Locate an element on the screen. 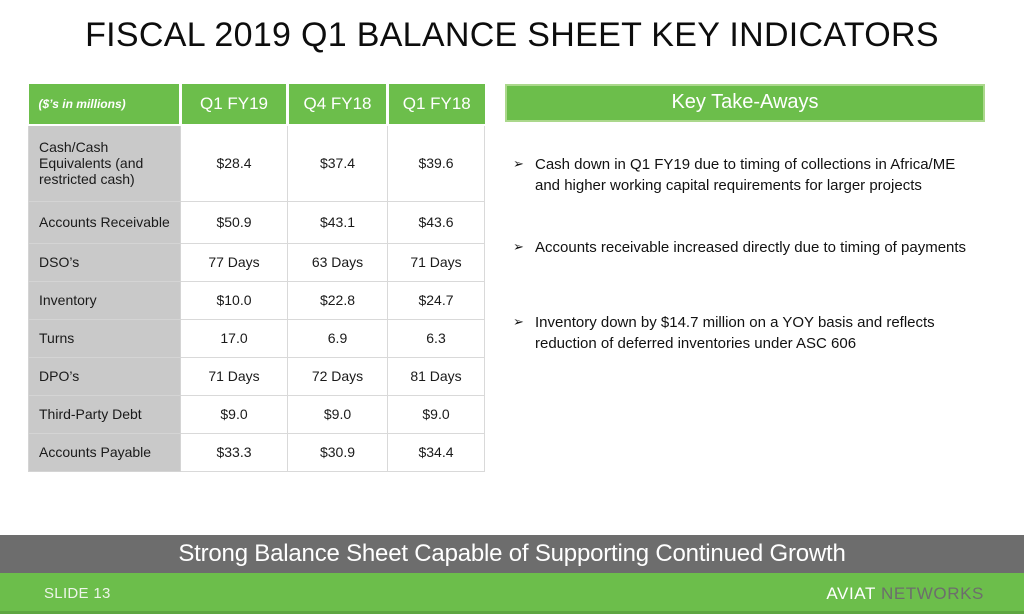  table-row: DPO’s 71 Days 72 Days 81 Days is located at coordinates (256, 376).